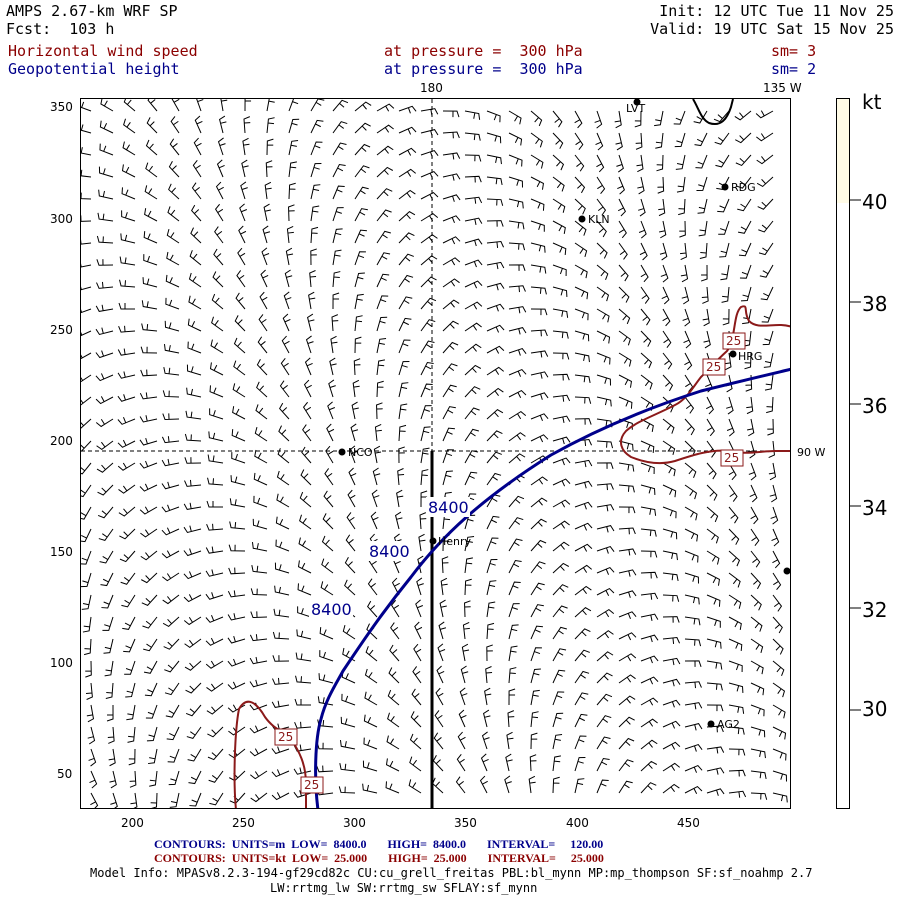 The image size is (900, 900). Describe the element at coordinates (311, 785) in the screenshot. I see `speed-contour-label: 25` at that location.